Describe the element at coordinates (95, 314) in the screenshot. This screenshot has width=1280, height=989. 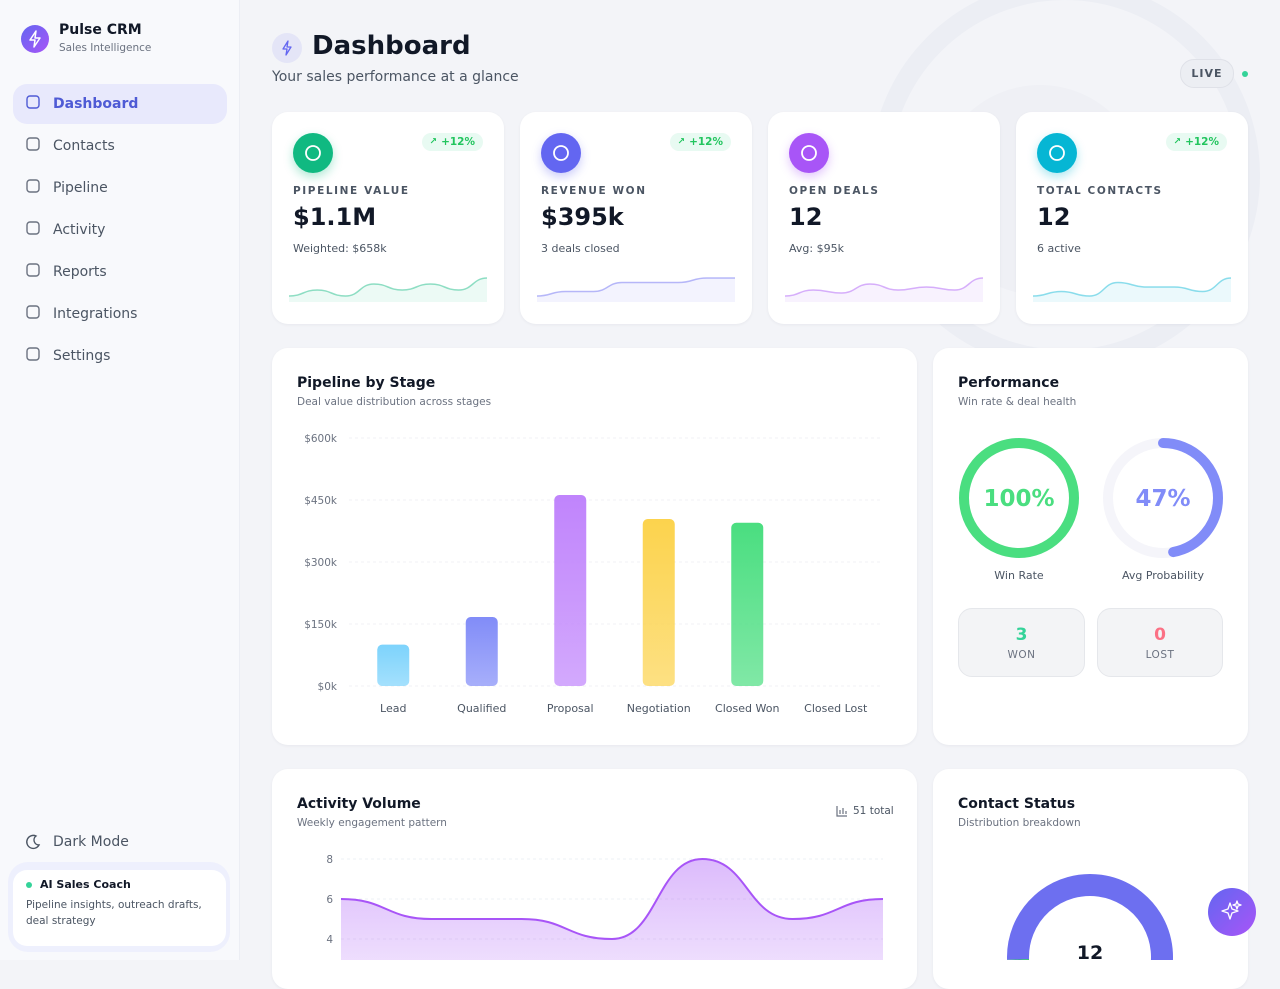
I see `nav-label: Integrations` at that location.